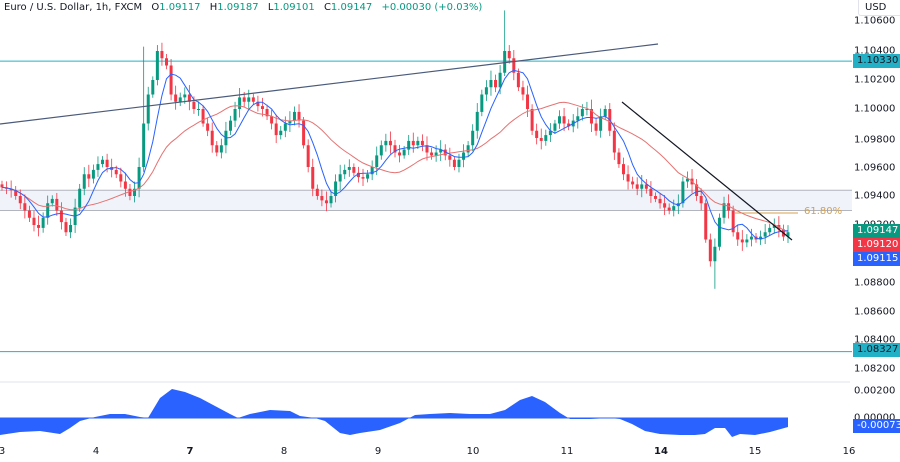  I want to click on oscillator-pane, so click(394, 413).